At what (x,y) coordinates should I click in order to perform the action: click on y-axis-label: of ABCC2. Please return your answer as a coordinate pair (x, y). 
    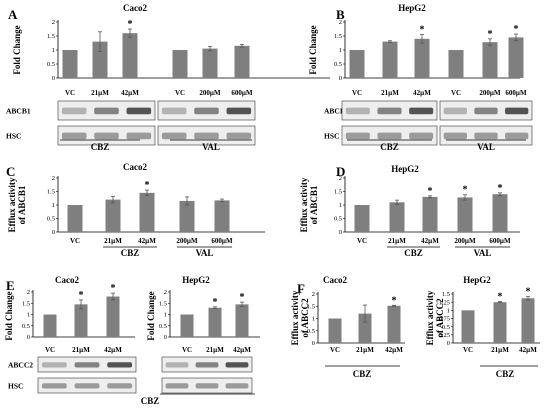
    Looking at the image, I should click on (440, 318).